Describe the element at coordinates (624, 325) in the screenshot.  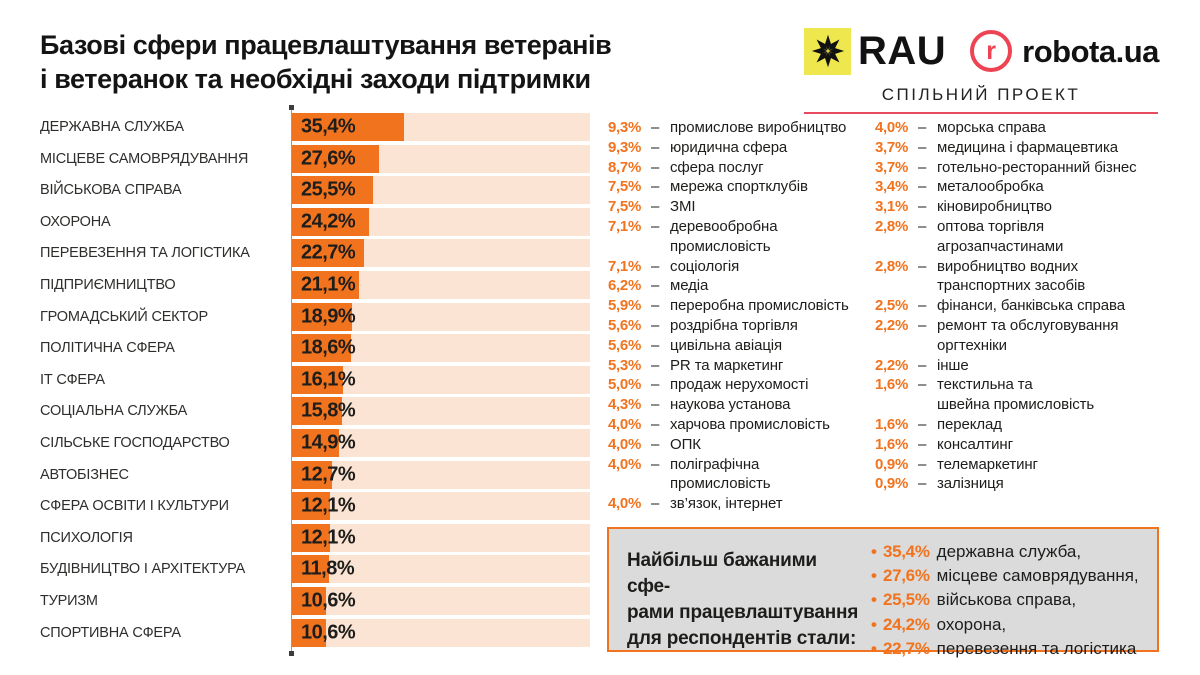
I see `sector-percent: 5,6%` at that location.